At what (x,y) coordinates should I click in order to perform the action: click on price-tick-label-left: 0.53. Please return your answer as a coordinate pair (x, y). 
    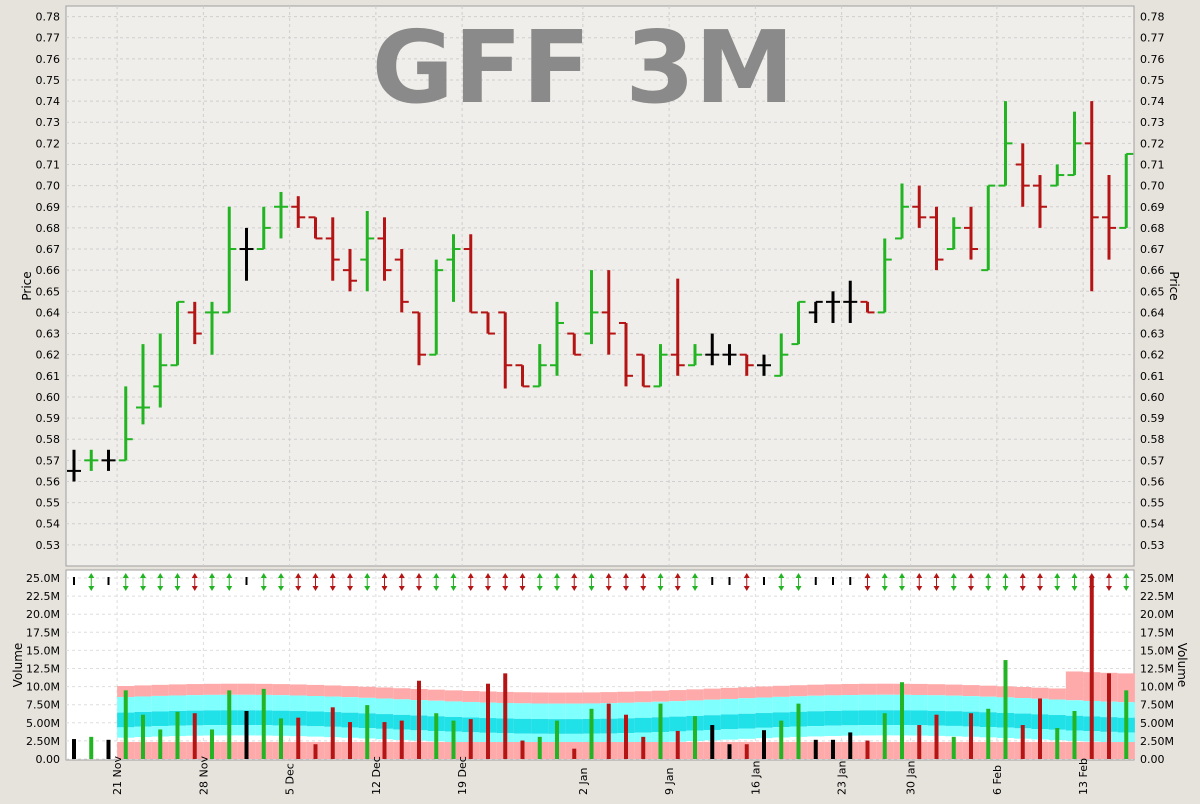
    Looking at the image, I should click on (48, 545).